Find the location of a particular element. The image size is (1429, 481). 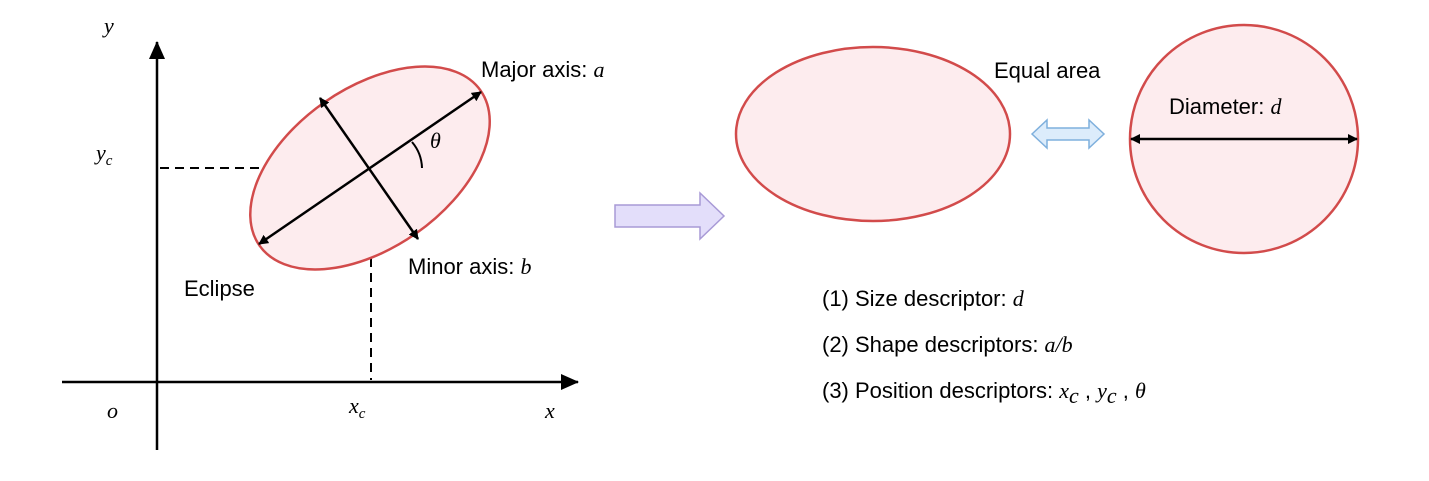

xc-label: xc is located at coordinates (357, 407).